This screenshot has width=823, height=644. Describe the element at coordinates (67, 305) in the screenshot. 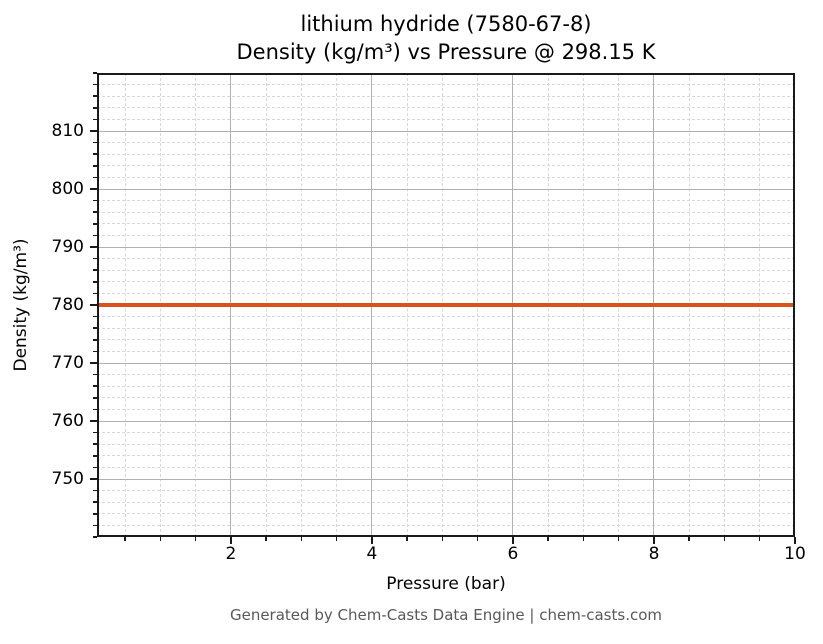

I see `y-tick-label: 780` at that location.